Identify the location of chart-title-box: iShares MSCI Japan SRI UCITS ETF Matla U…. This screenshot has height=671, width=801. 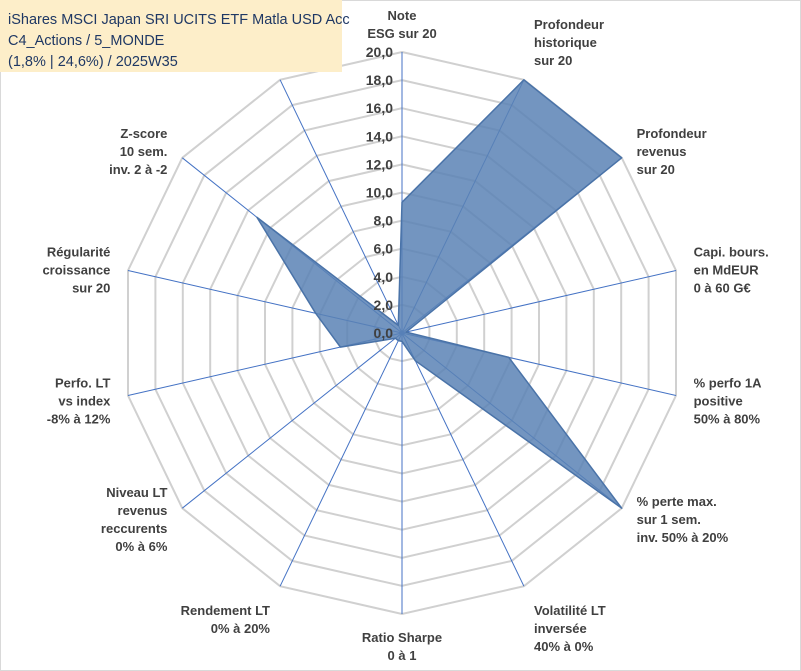
(175, 36).